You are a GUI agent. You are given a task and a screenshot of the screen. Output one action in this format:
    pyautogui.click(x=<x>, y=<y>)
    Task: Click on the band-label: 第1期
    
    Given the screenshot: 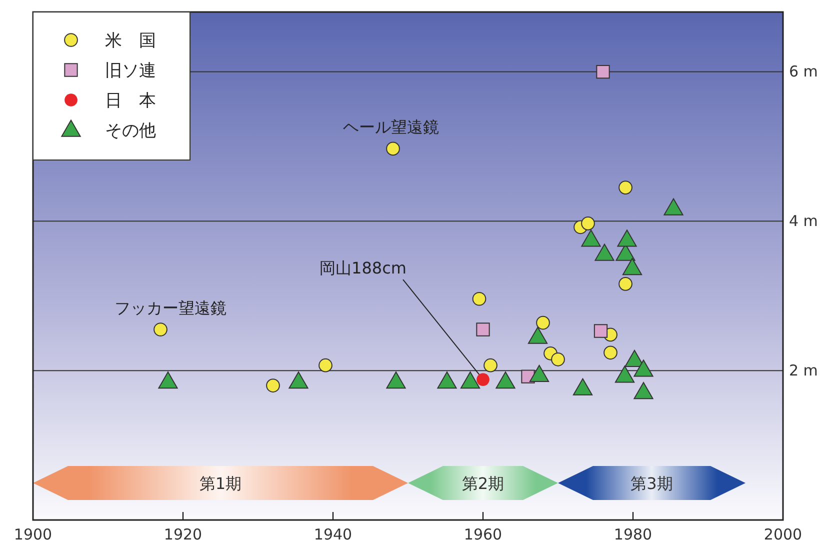 What is the action you would take?
    pyautogui.click(x=220, y=483)
    